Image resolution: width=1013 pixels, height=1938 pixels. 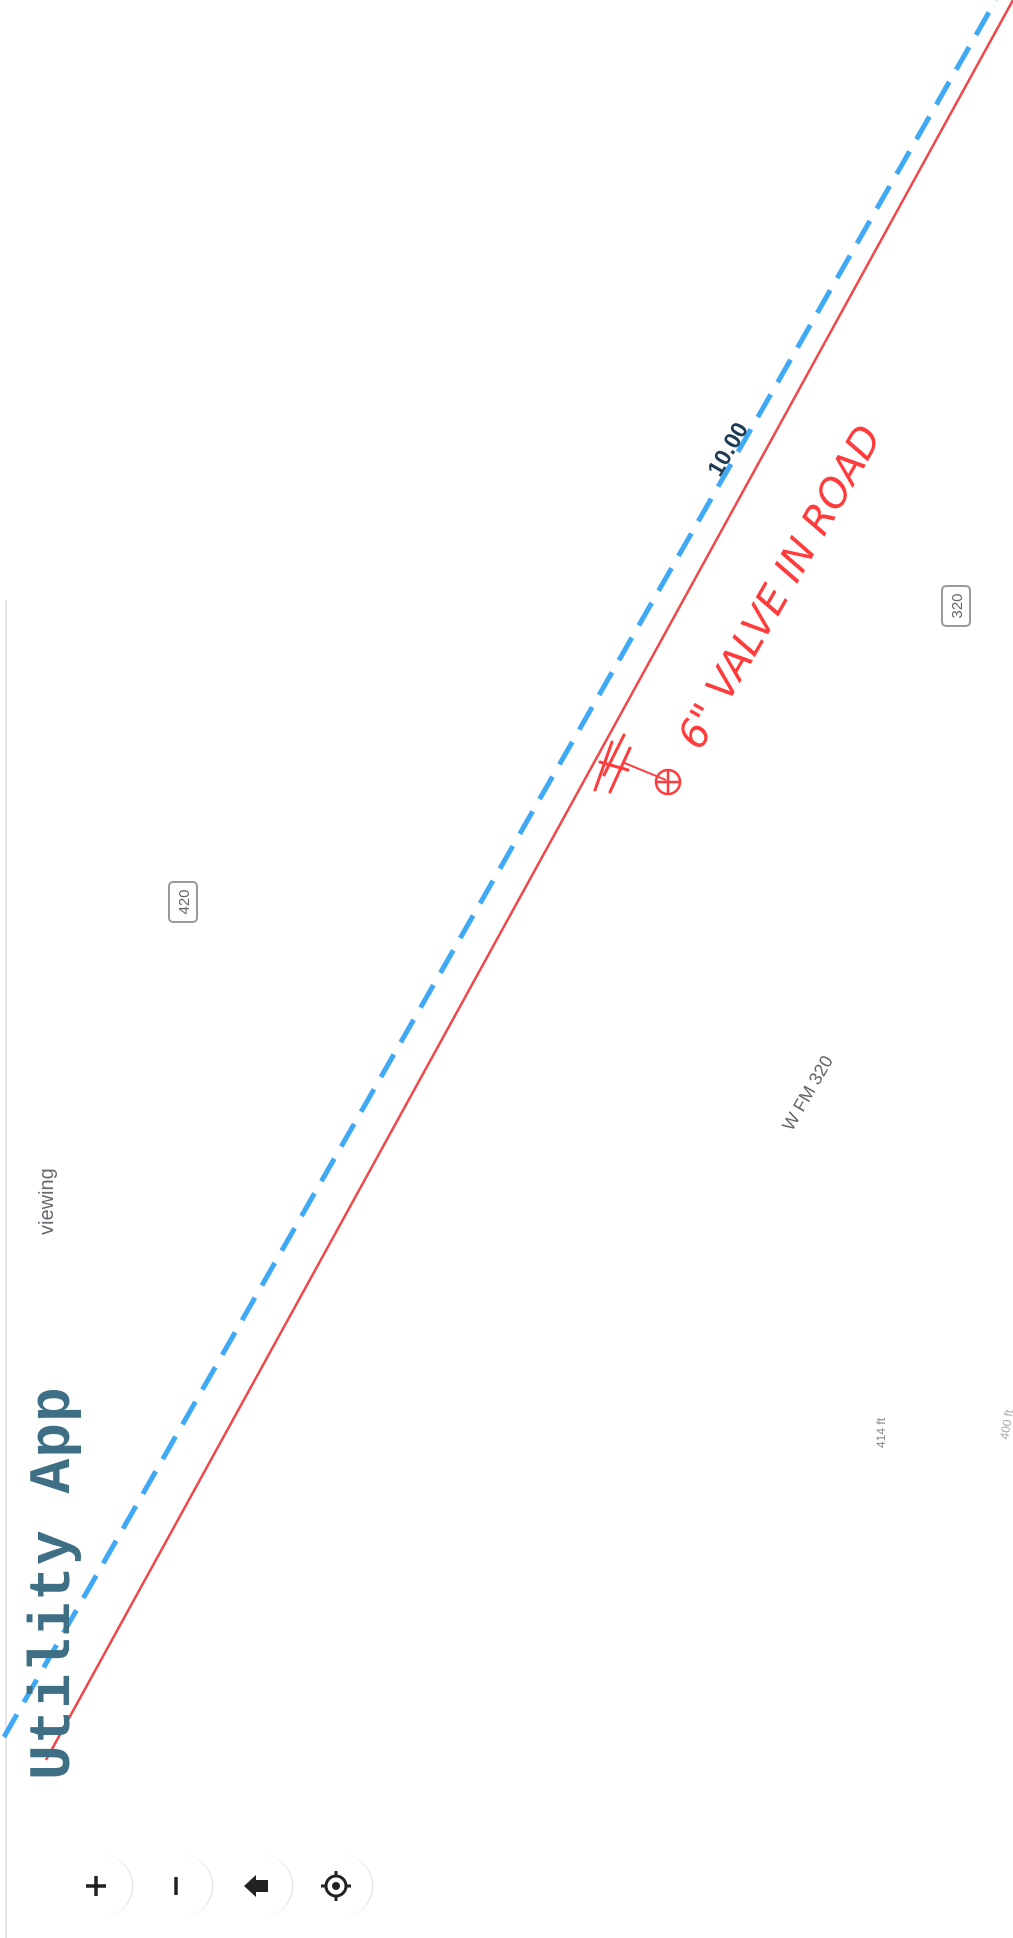 I want to click on home-button, so click(x=256, y=1886).